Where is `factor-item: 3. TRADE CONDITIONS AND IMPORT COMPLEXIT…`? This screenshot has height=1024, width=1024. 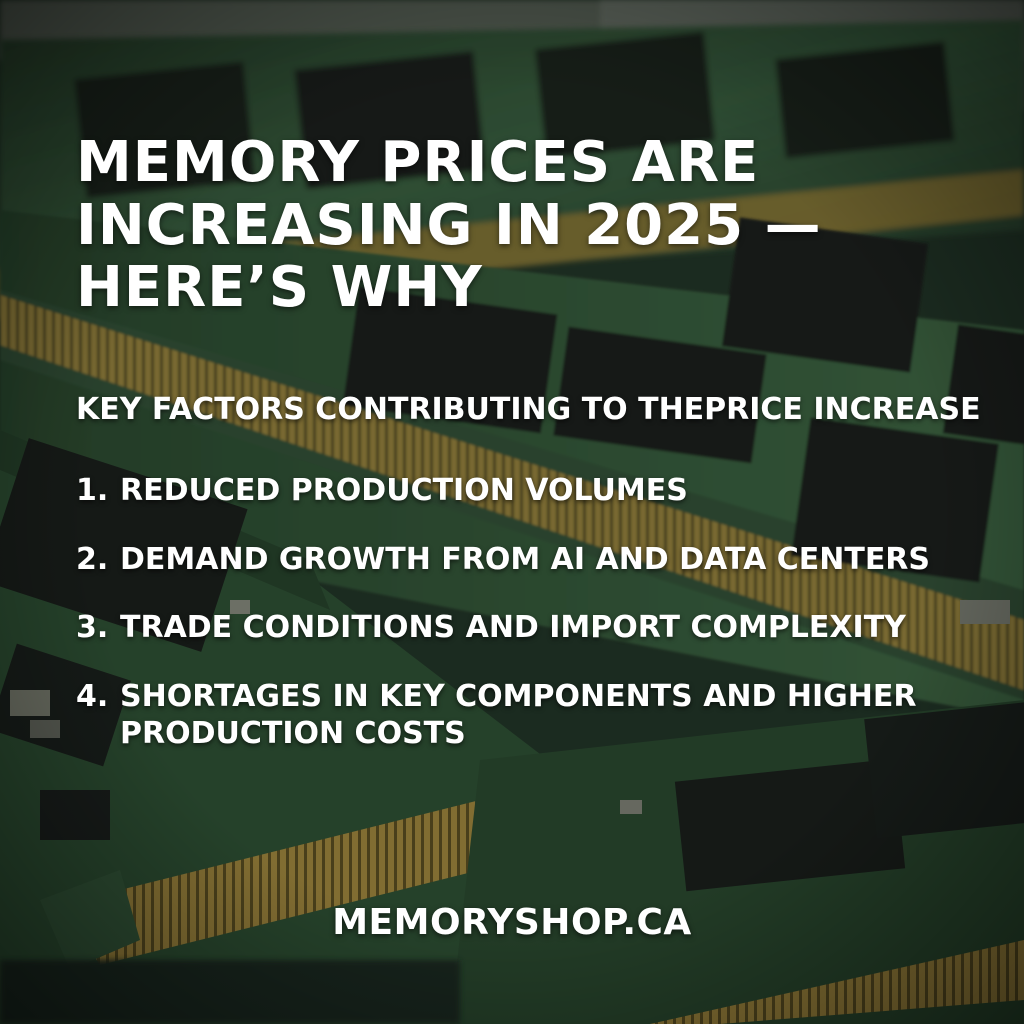
factor-item: 3. TRADE CONDITIONS AND IMPORT COMPLEXIT… is located at coordinates (526, 628).